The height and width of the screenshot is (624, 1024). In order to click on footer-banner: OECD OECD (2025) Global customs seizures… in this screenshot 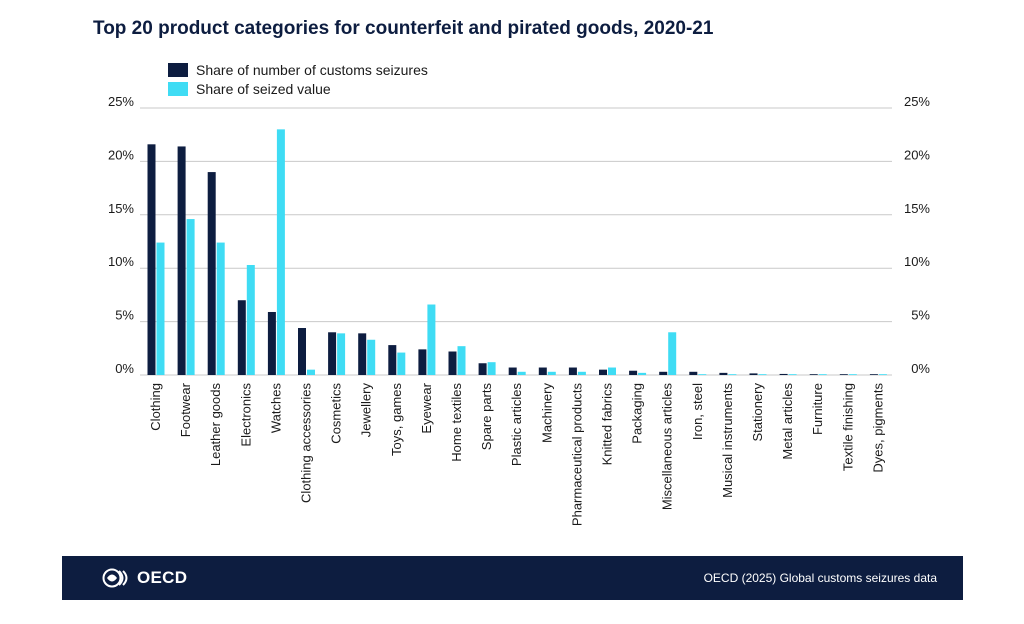, I will do `click(512, 578)`.